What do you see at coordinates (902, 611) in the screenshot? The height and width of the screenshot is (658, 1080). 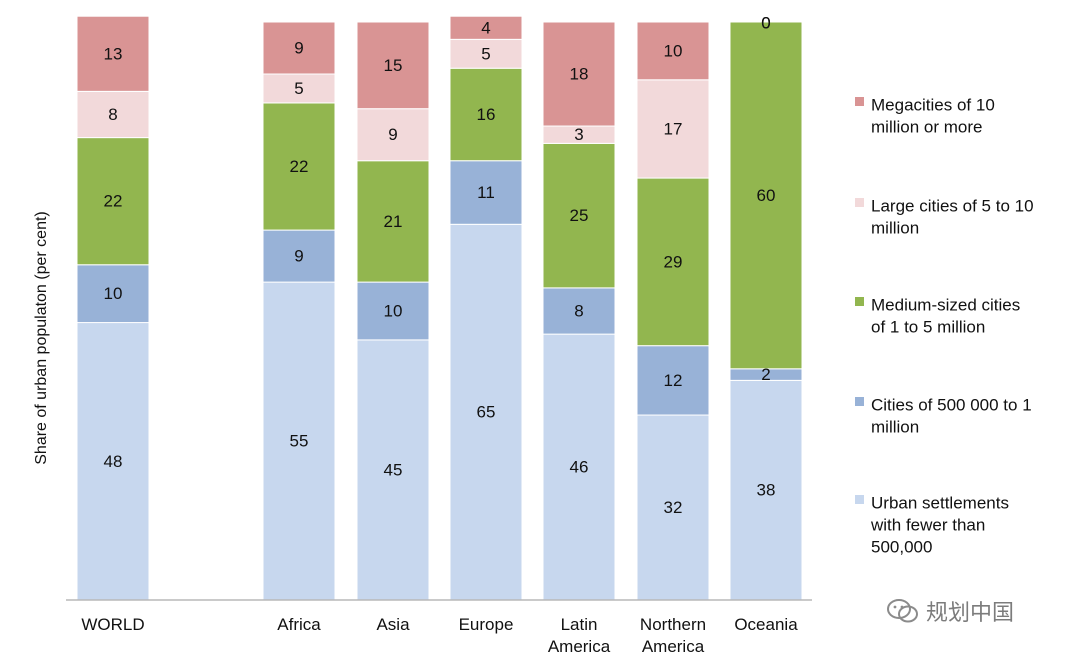 I see `wechat-icon` at bounding box center [902, 611].